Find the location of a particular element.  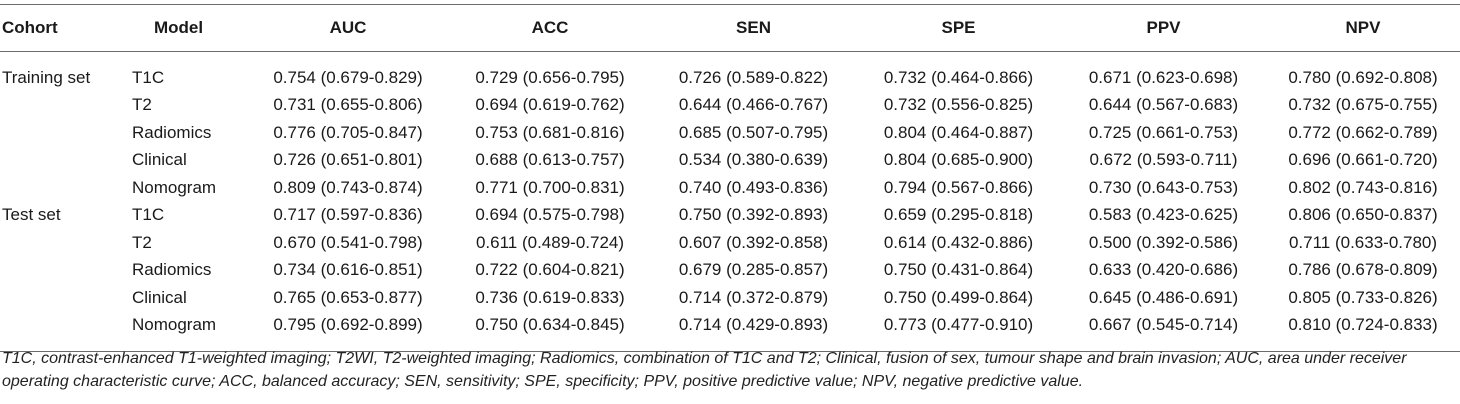

spe-cell: 0.750 (0.431-0.864) is located at coordinates (958, 270).